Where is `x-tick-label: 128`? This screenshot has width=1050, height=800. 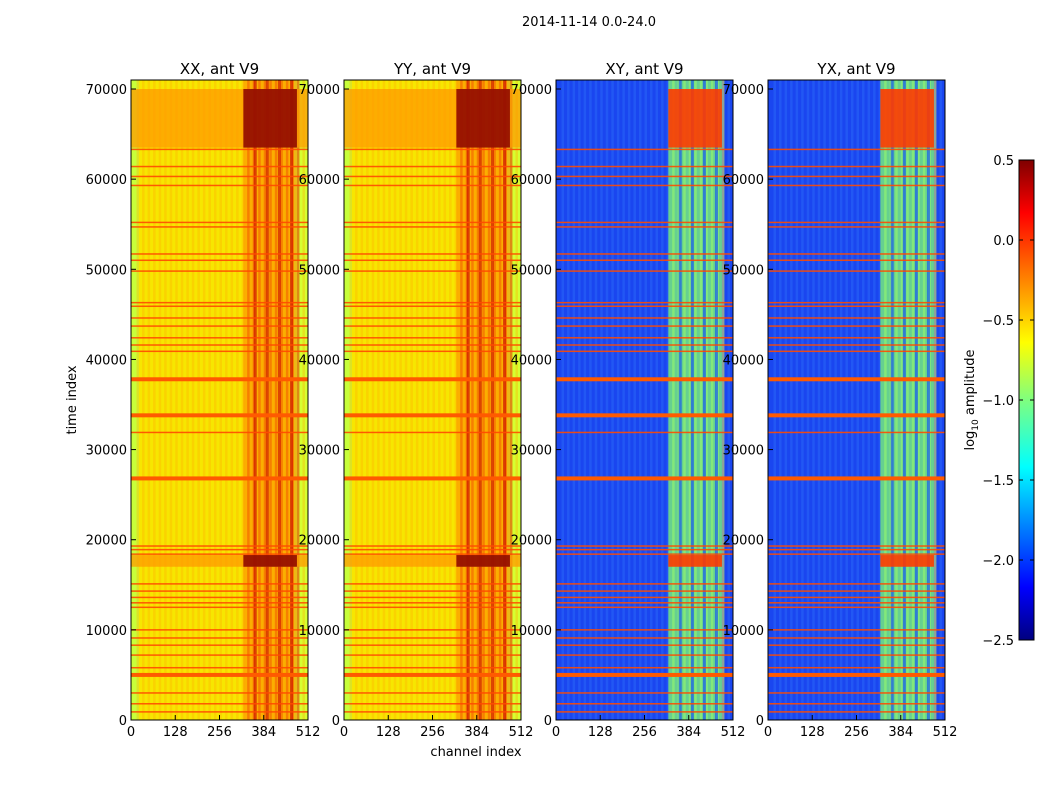
x-tick-label: 128 is located at coordinates (388, 732).